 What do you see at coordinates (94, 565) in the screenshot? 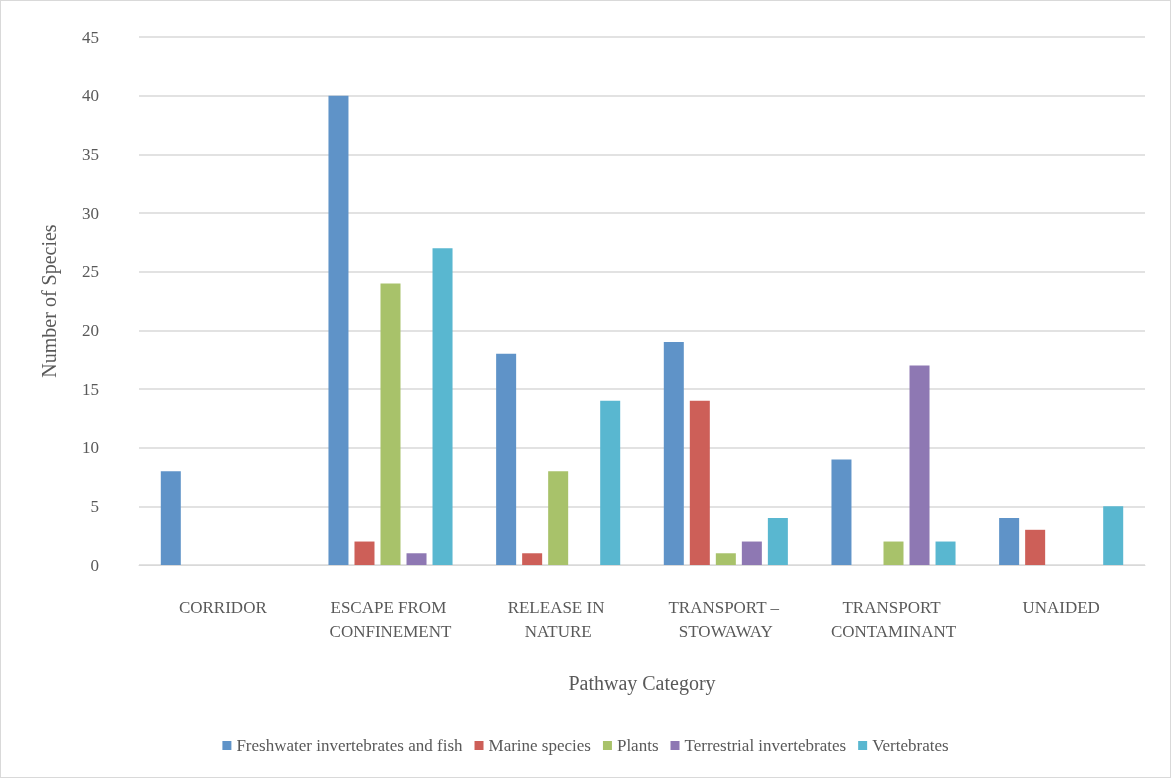
I see `y-tick-label: 0` at bounding box center [94, 565].